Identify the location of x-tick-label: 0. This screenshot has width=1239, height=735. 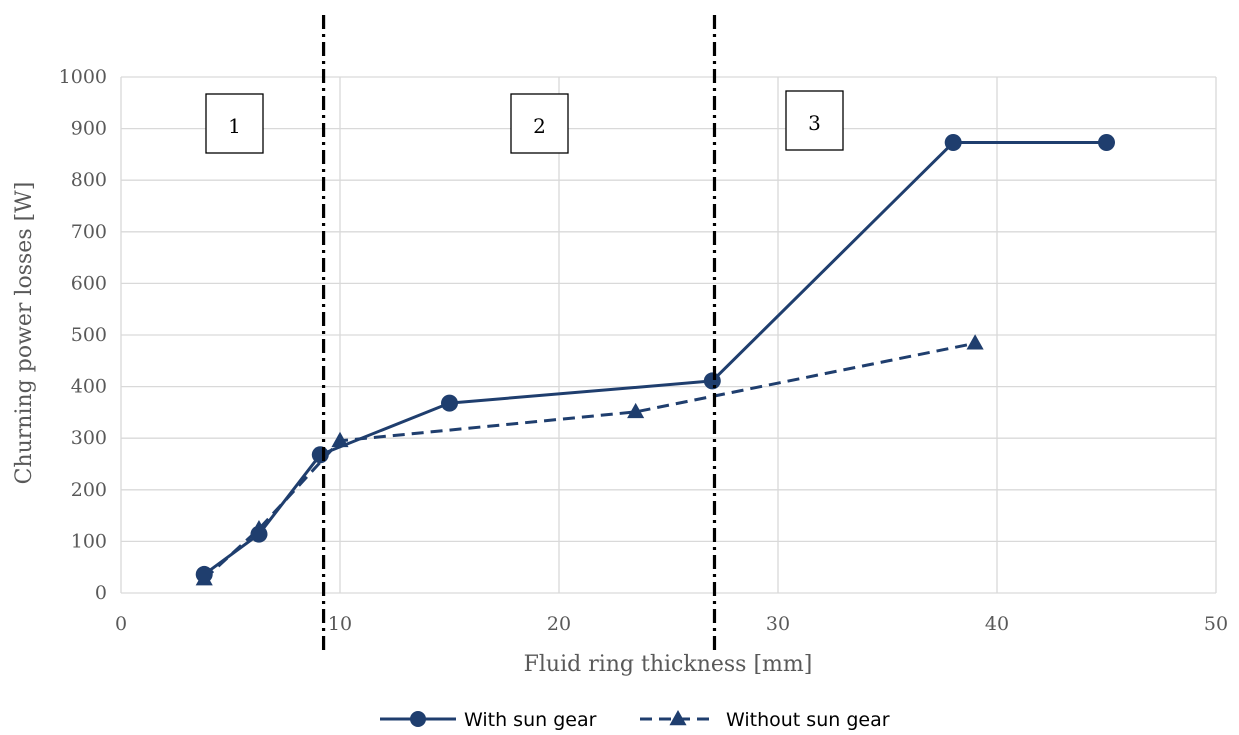
(121, 624).